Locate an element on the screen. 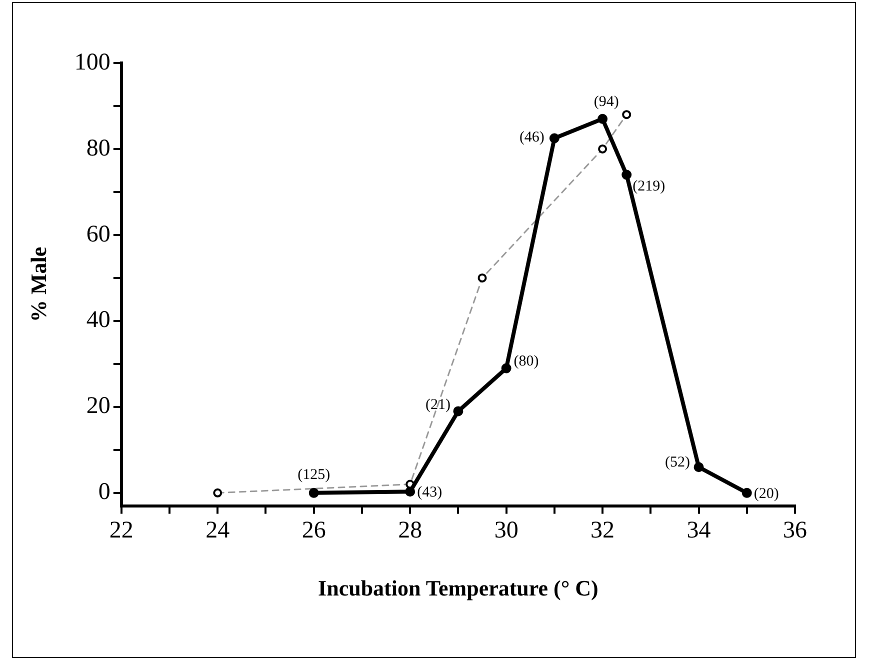 Image resolution: width=872 pixels, height=667 pixels. x-tick-label: 32 is located at coordinates (602, 530).